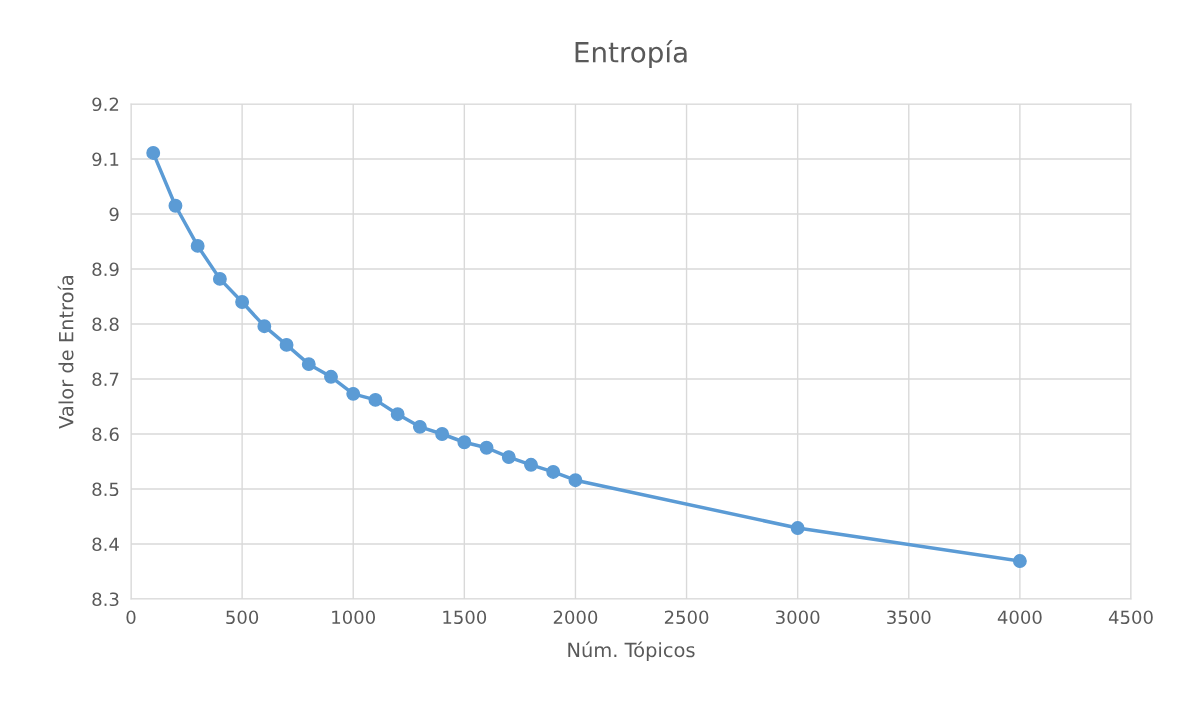 Image resolution: width=1177 pixels, height=715 pixels. What do you see at coordinates (686, 617) in the screenshot?
I see `x-tick-label: 2500` at bounding box center [686, 617].